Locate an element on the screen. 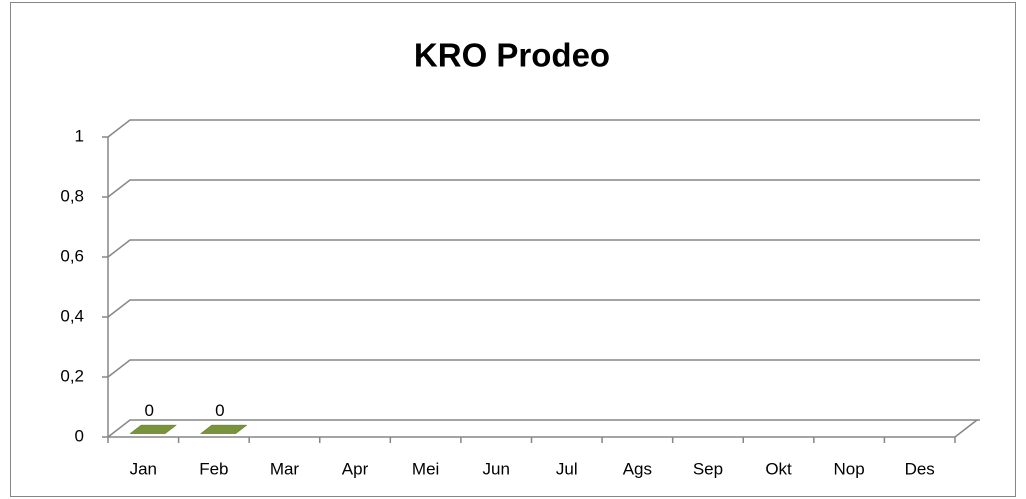 The width and height of the screenshot is (1026, 499). x-tick-label: Sep is located at coordinates (708, 468).